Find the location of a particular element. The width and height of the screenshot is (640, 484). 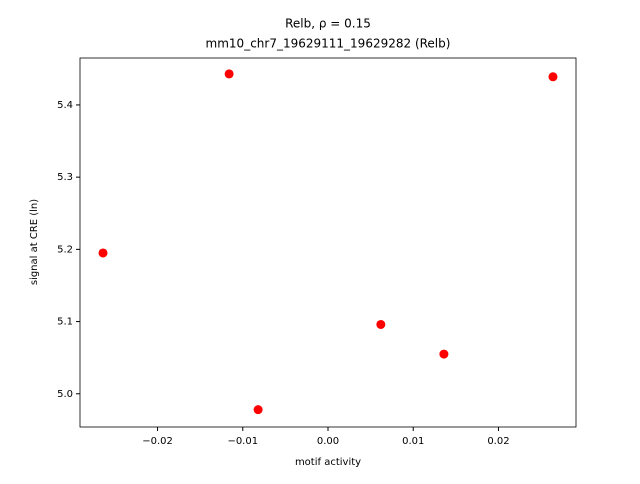

x-tick-label: 0.00 is located at coordinates (328, 441).